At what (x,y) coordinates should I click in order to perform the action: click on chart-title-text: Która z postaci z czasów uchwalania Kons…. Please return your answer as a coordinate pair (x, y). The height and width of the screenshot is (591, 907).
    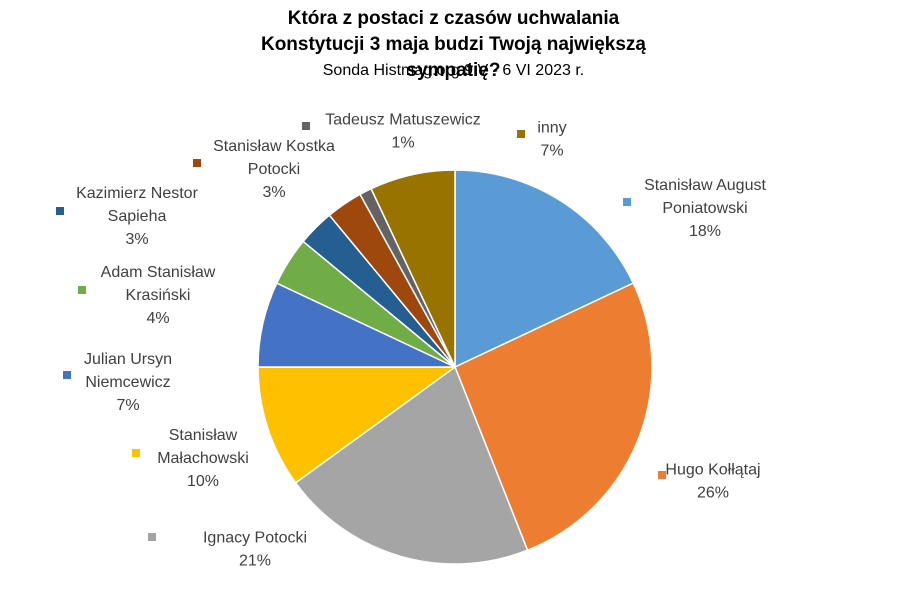
    Looking at the image, I should click on (453, 44).